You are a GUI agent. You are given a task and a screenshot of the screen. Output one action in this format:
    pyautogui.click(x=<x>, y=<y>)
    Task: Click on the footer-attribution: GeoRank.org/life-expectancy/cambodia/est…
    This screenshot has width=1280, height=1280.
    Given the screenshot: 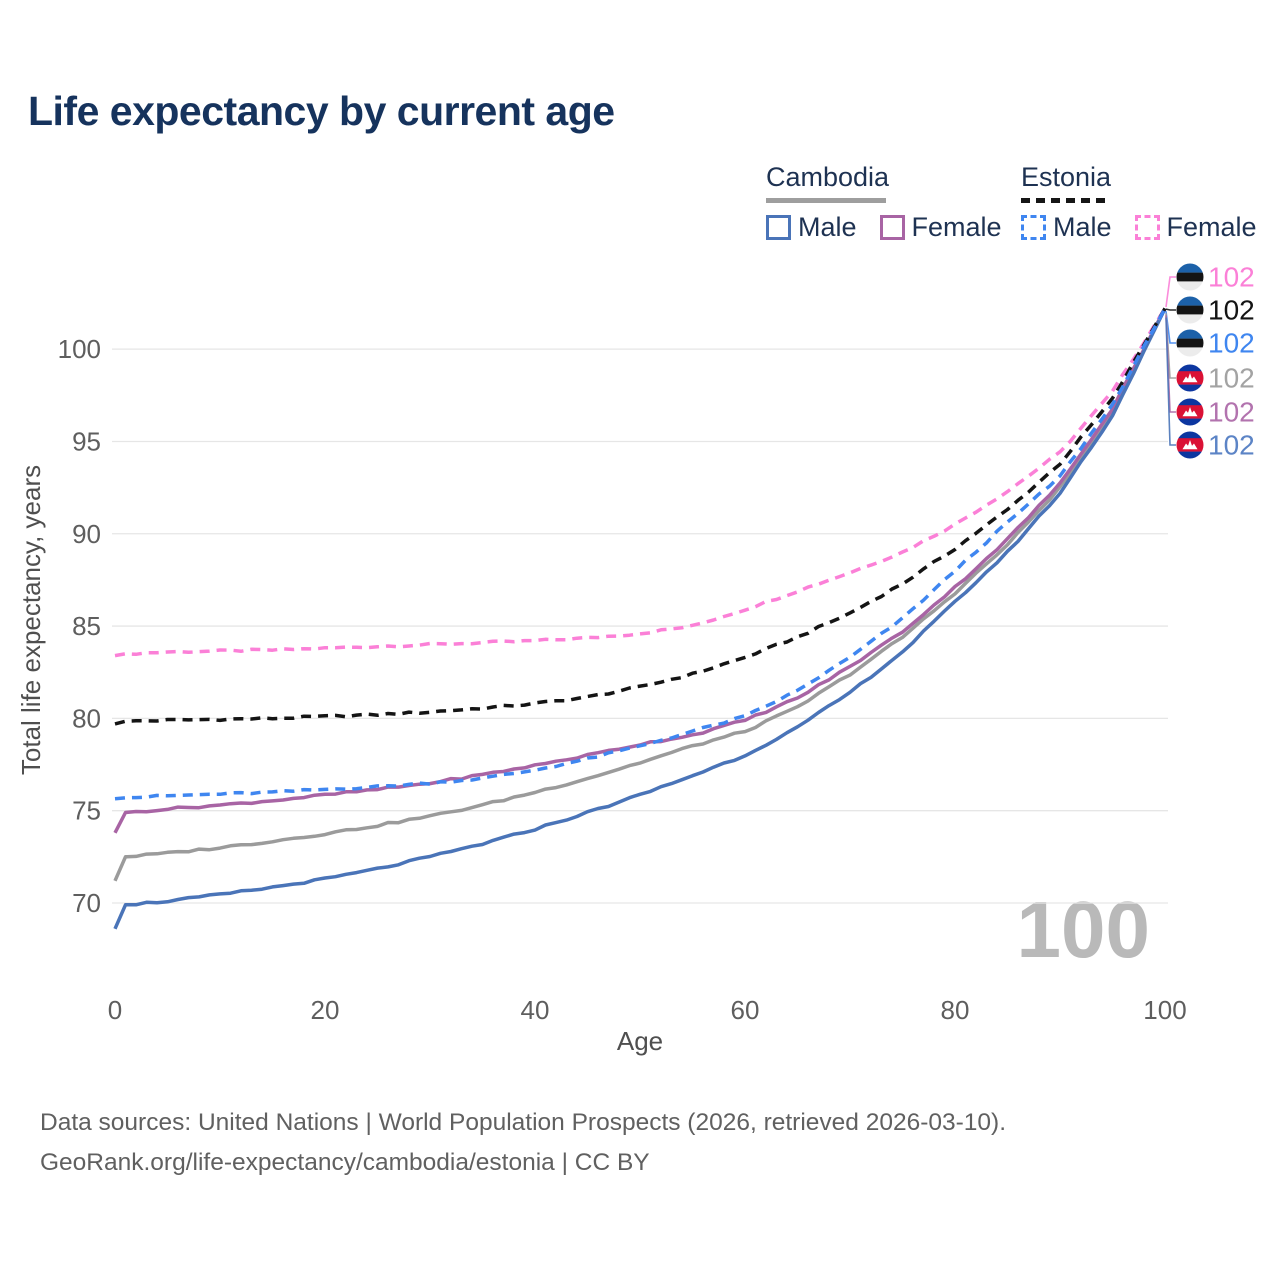 What is the action you would take?
    pyautogui.click(x=345, y=1162)
    